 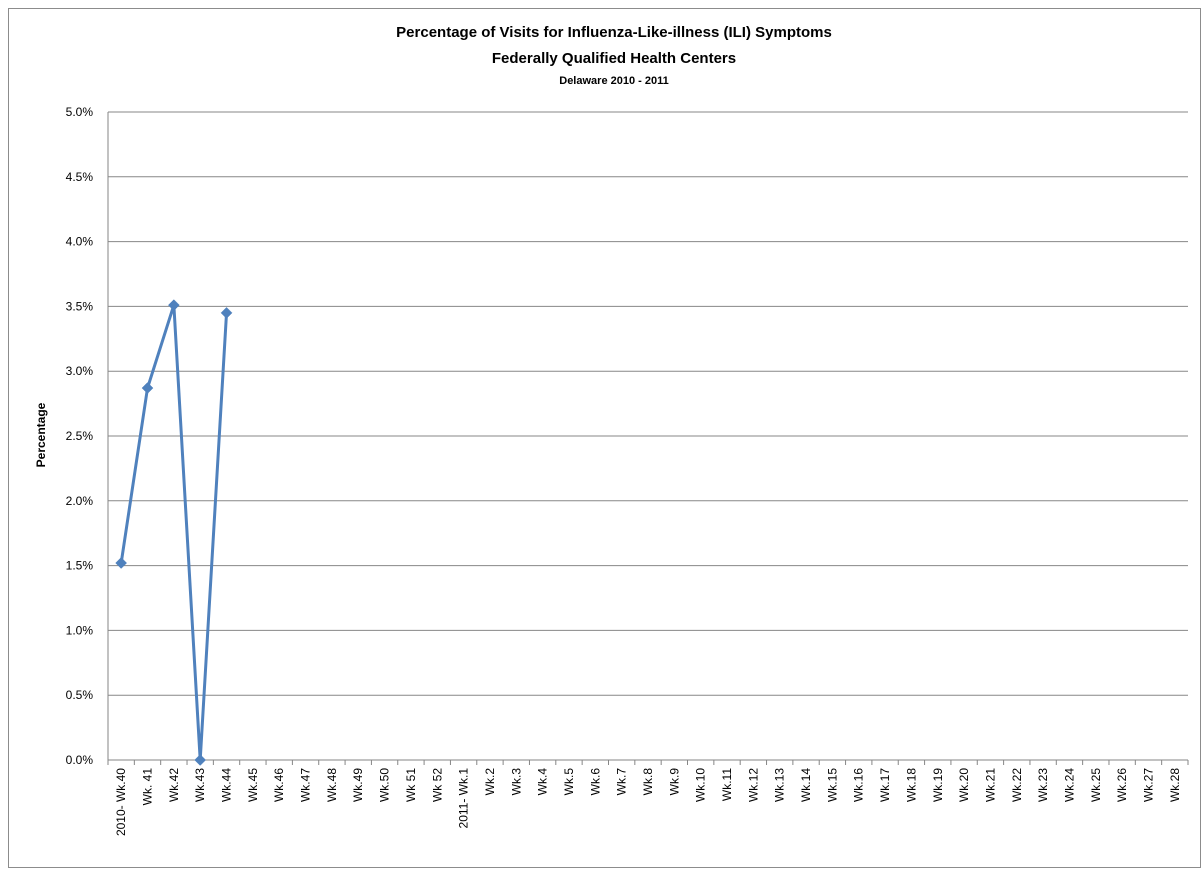 I want to click on y-tick-label: 4.5%, so click(x=80, y=177).